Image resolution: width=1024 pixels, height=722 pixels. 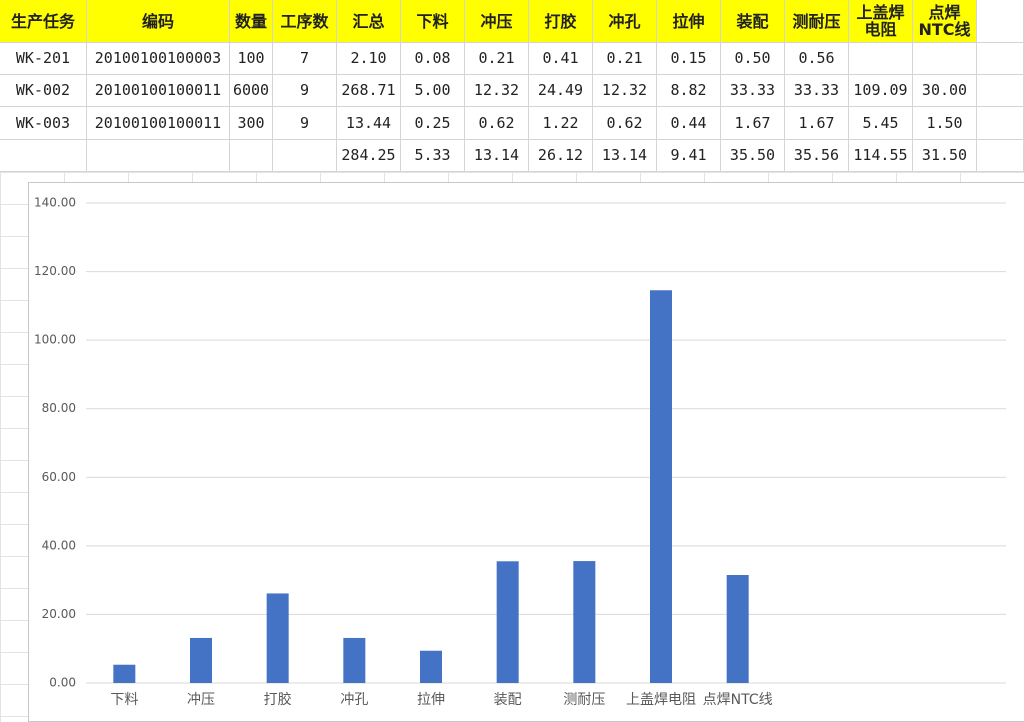 I want to click on x-tick-label: 下料, so click(x=124, y=700).